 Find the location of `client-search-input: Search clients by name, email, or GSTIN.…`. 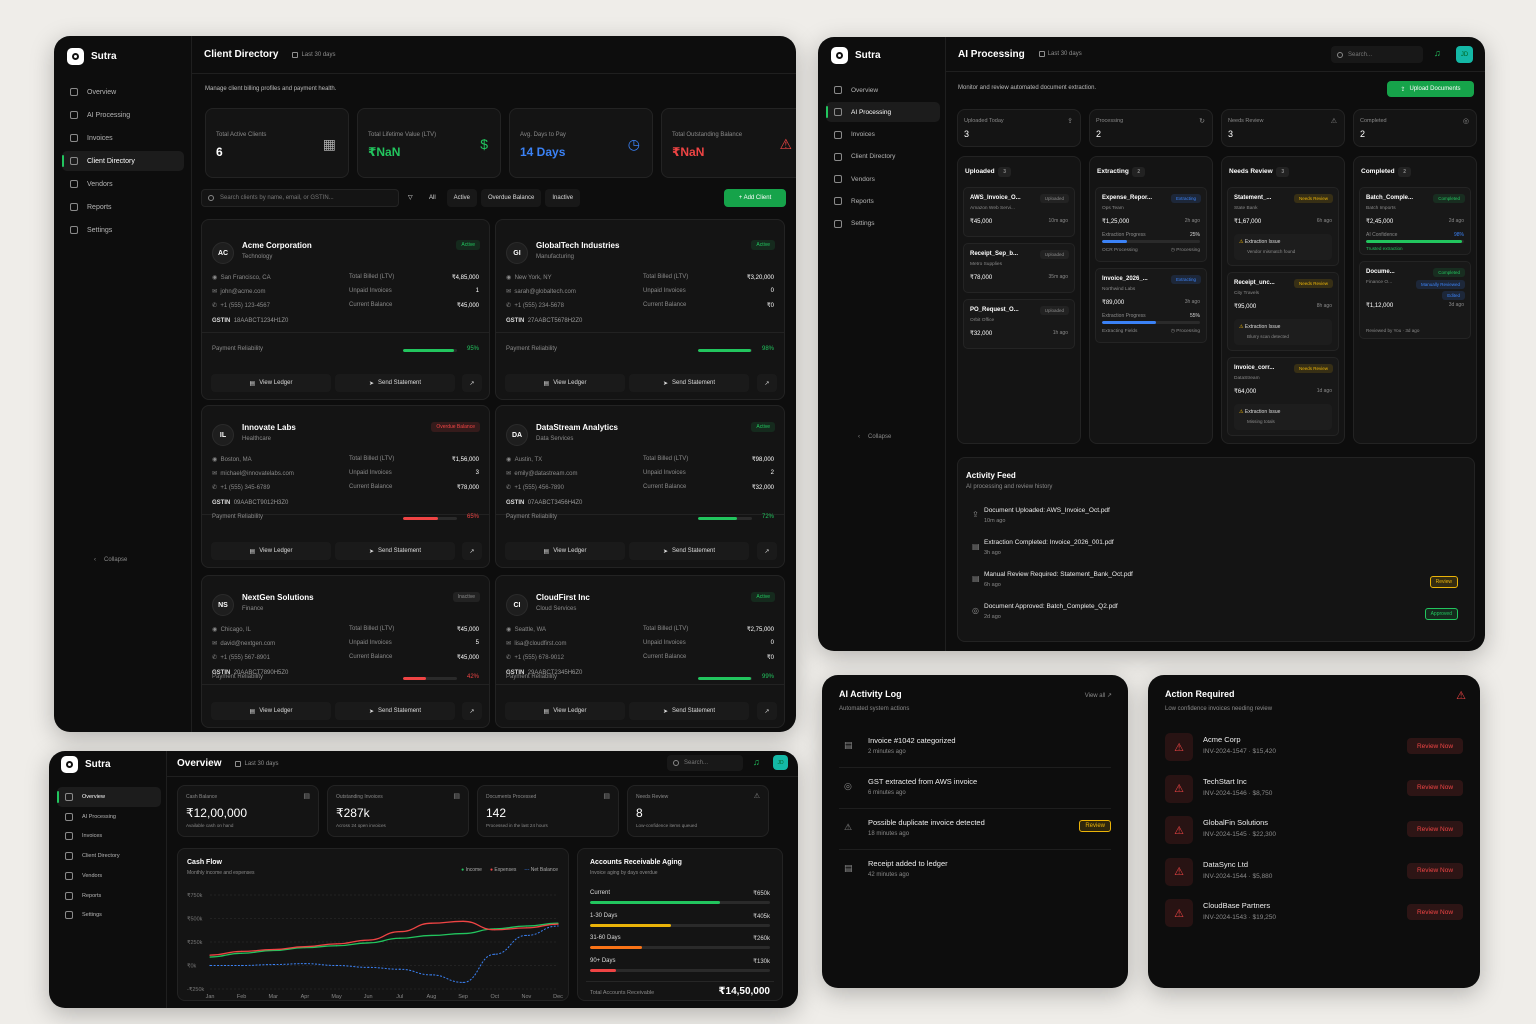

client-search-input: Search clients by name, email, or GSTIN.… is located at coordinates (300, 198).